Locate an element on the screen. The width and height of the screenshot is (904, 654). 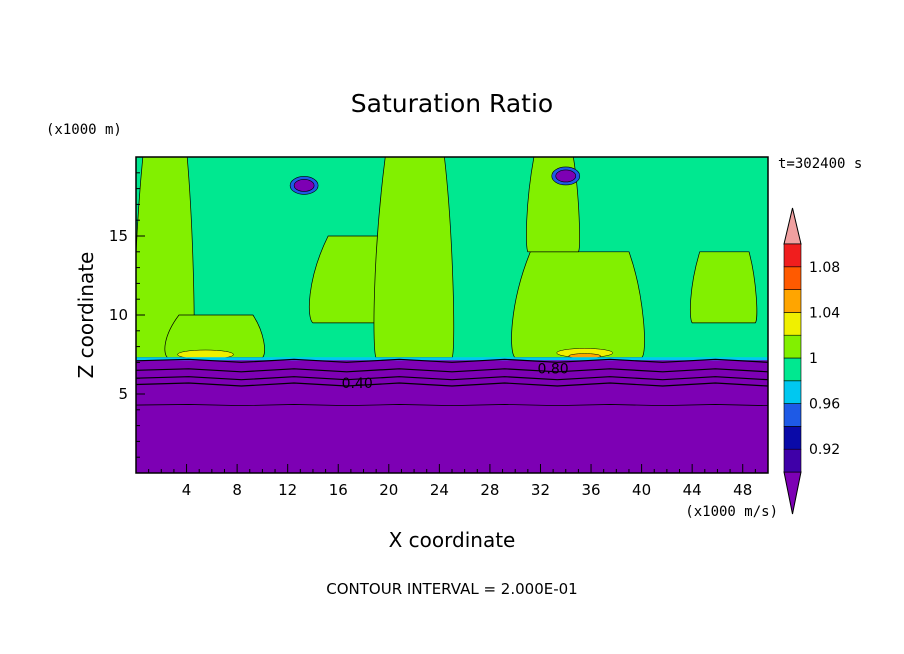
y-axis-label: Z coordinate is located at coordinates (86, 315).